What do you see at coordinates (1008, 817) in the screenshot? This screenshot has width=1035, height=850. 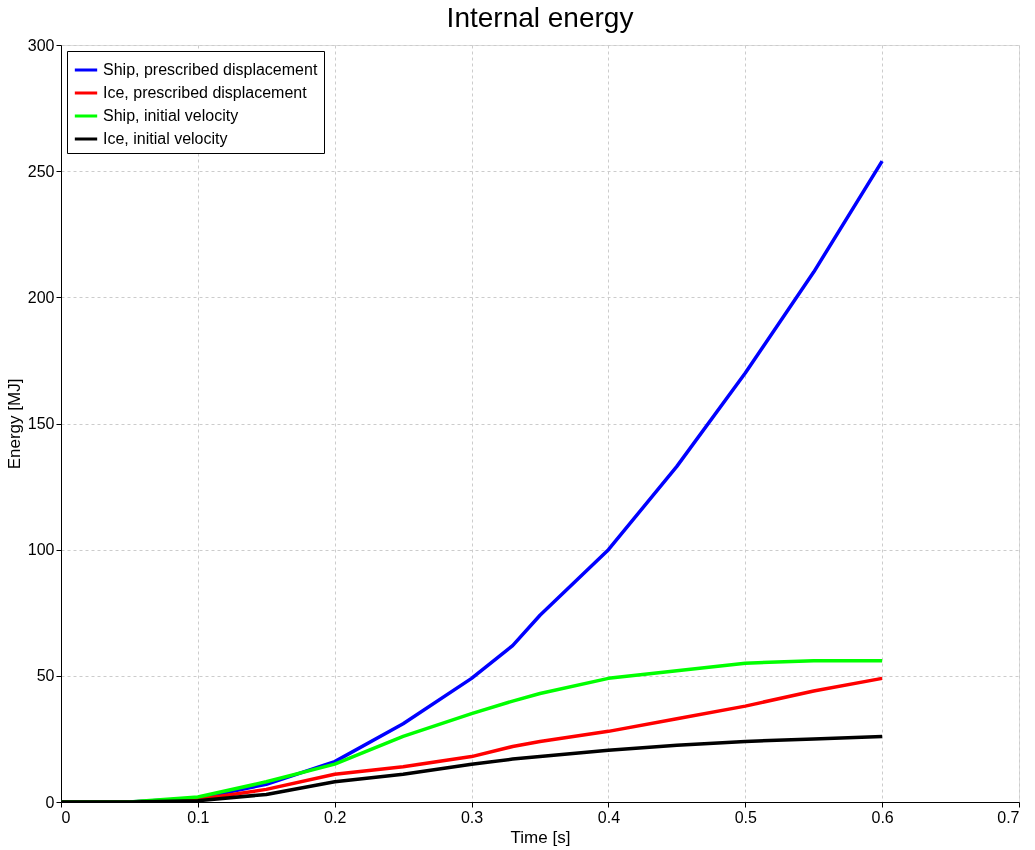 I see `x-tick-label: 0.7` at bounding box center [1008, 817].